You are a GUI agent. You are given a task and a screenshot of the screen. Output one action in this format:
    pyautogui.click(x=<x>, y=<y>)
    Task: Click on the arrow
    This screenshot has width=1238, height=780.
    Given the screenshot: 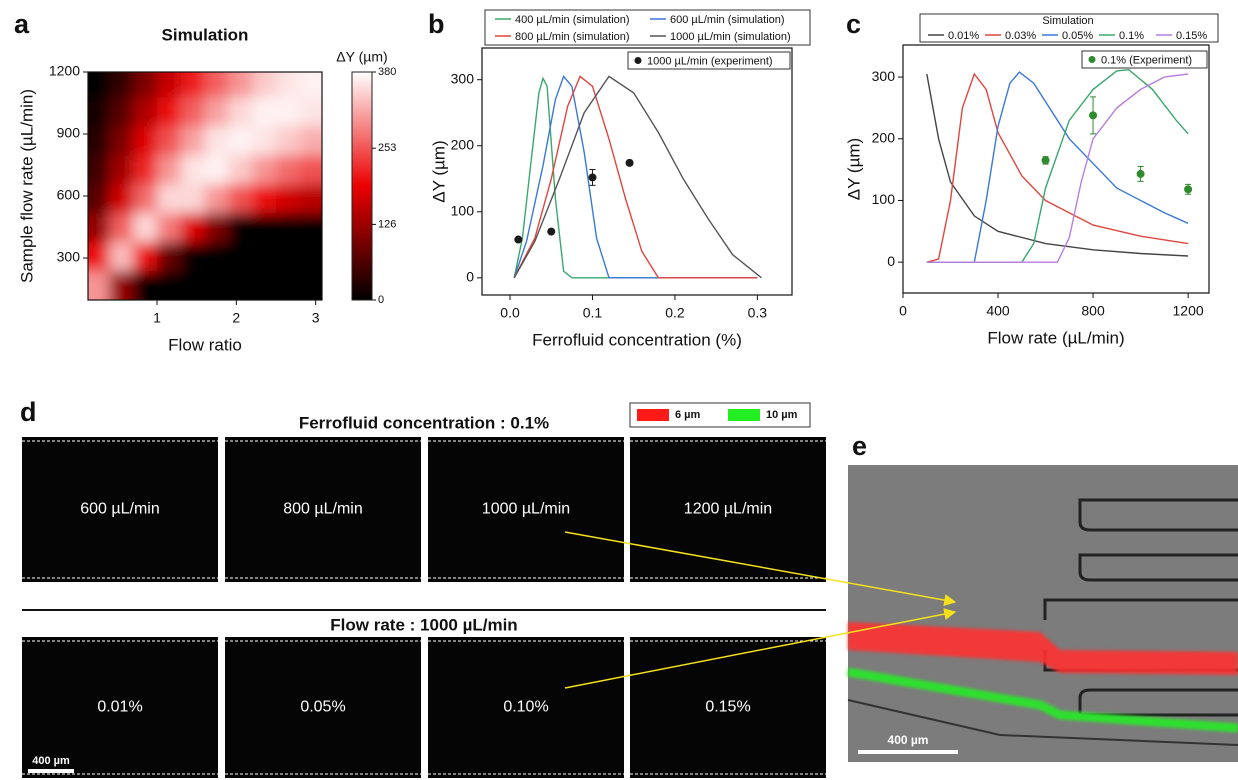 What is the action you would take?
    pyautogui.click(x=760, y=648)
    